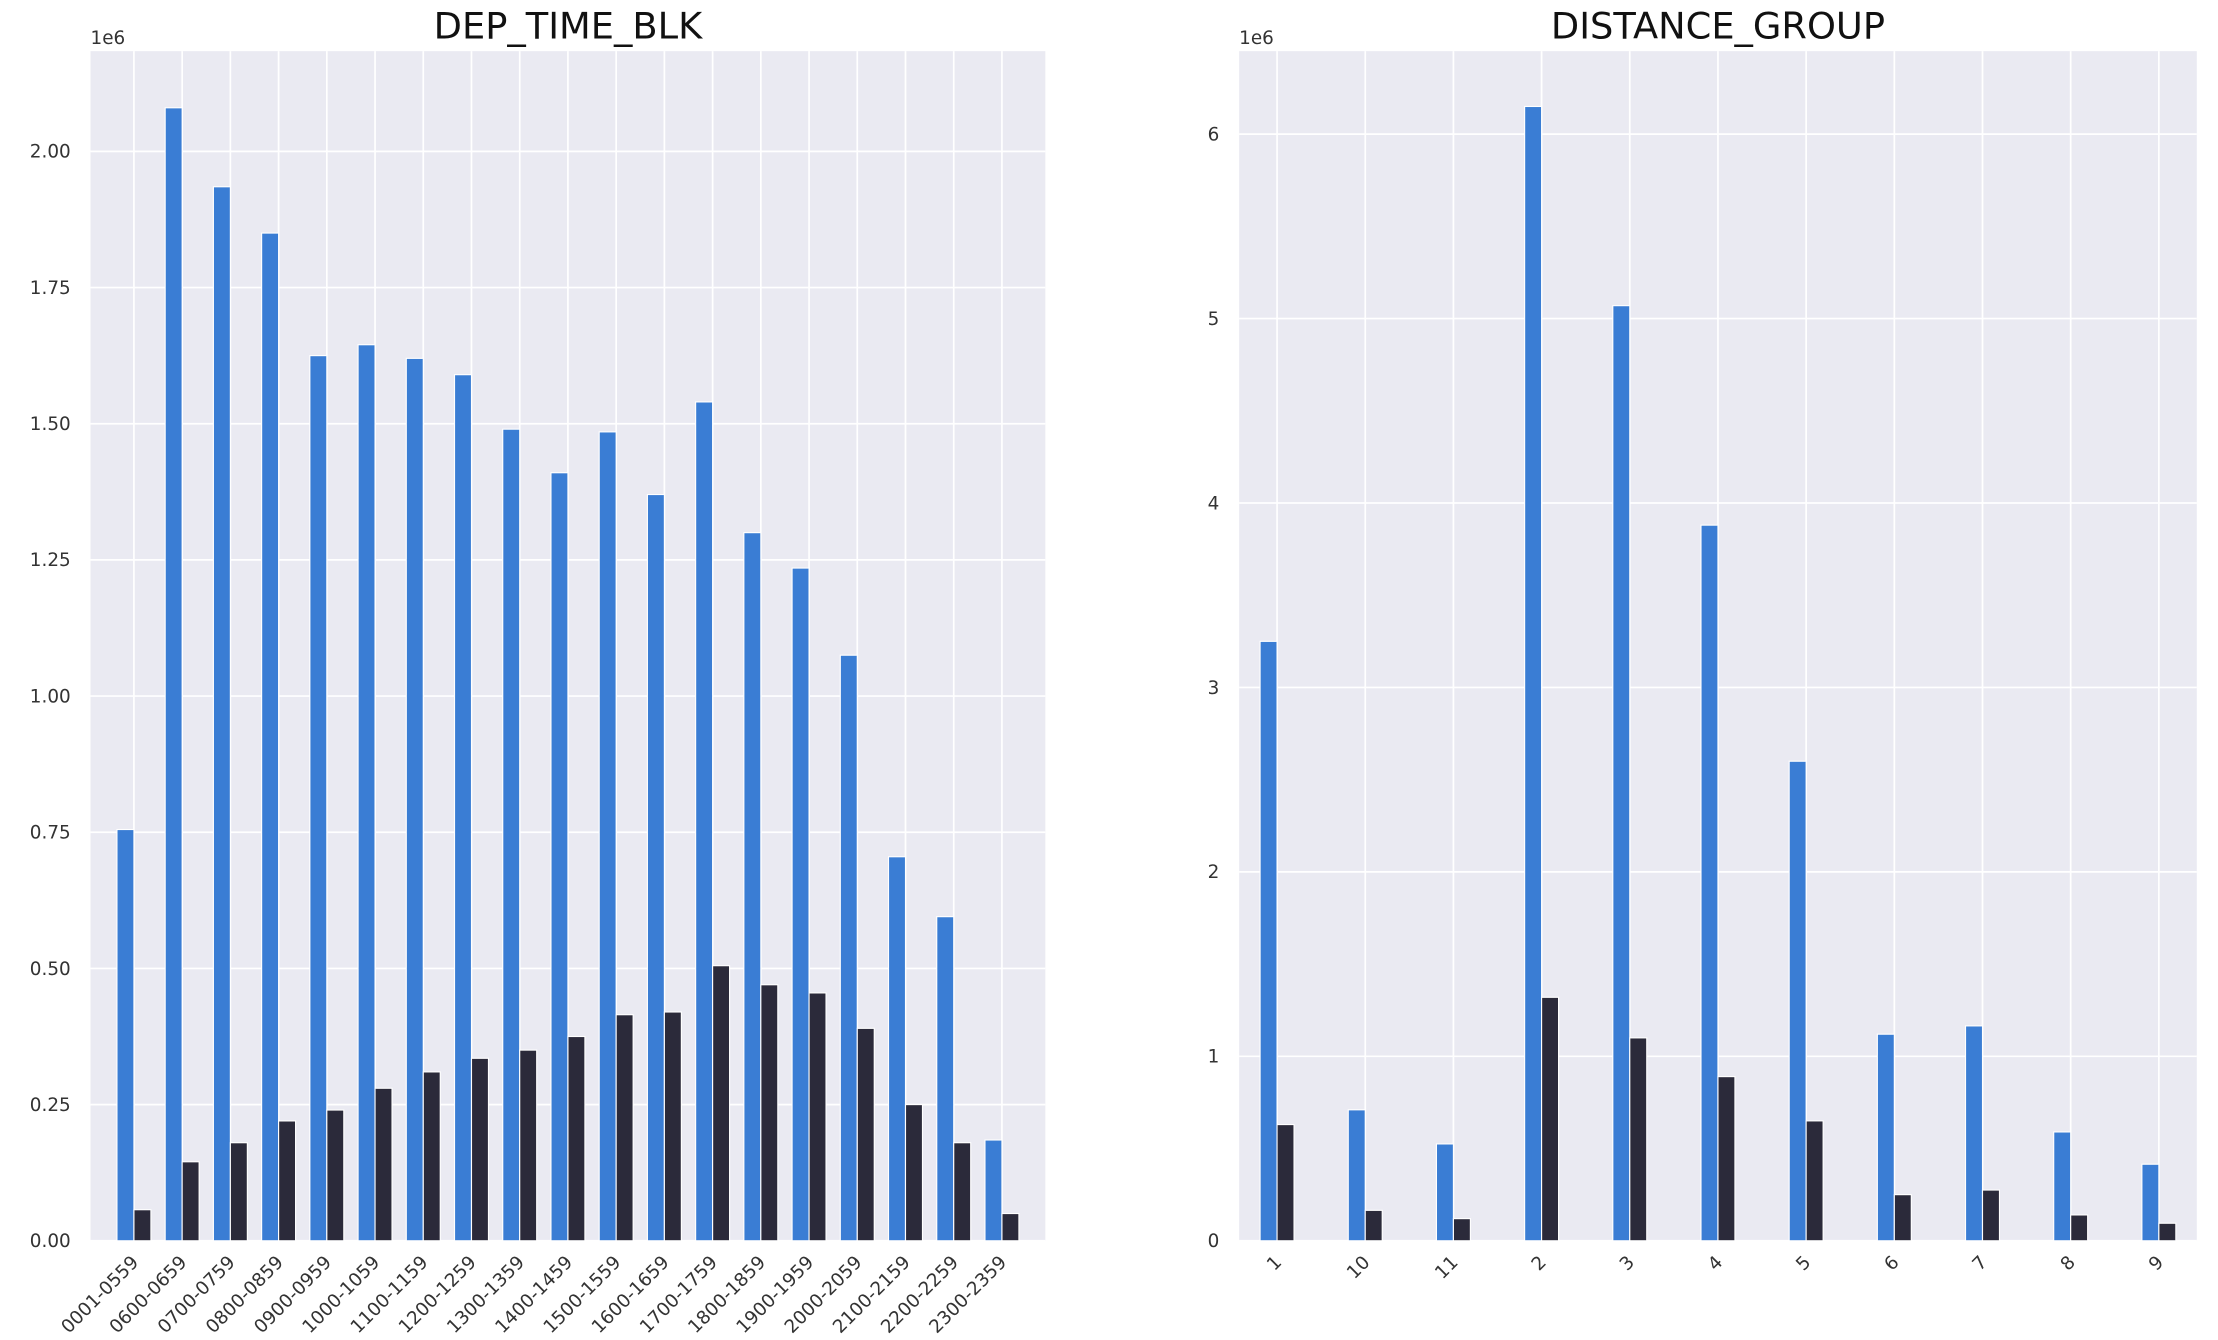 This screenshot has width=2218, height=1340. I want to click on y-tick-label: 1, so click(1214, 1057).